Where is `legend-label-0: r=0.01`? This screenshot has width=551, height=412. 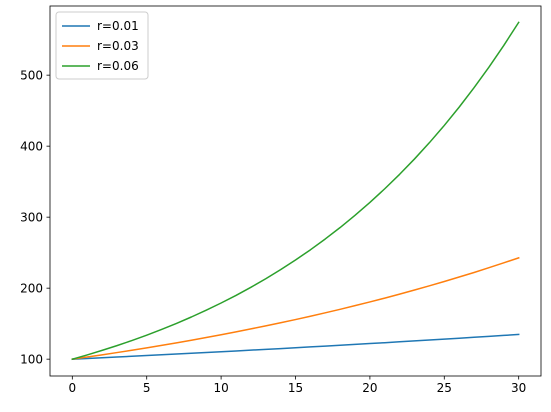 legend-label-0: r=0.01 is located at coordinates (118, 26).